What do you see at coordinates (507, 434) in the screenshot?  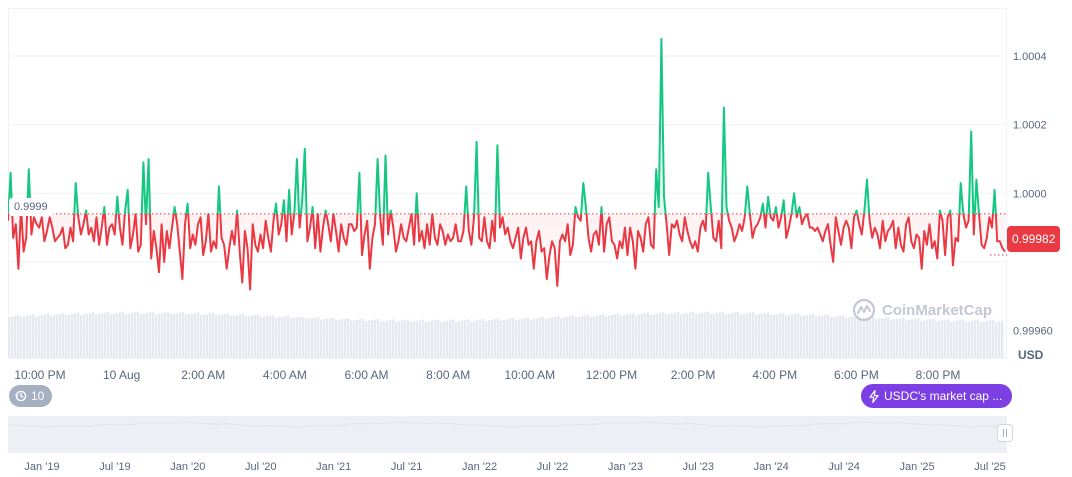 I see `navigator-track` at bounding box center [507, 434].